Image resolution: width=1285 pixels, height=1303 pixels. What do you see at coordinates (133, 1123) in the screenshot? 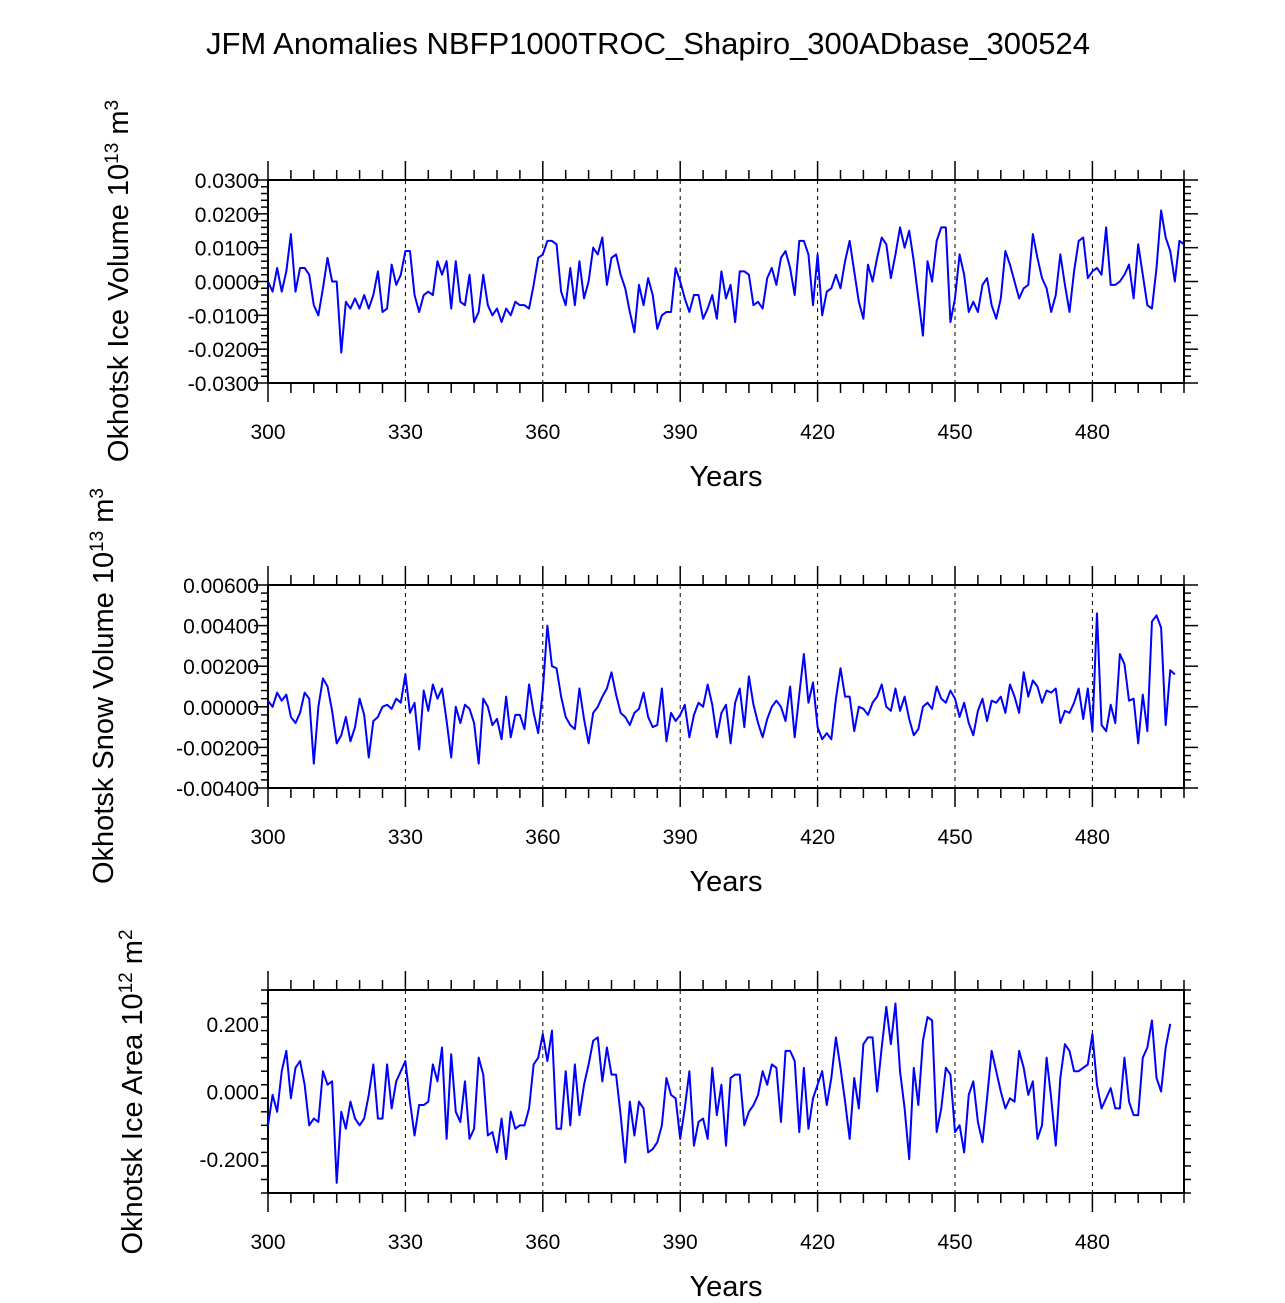
I see `y-axis-title-text: Okhotsk Ice Area 10` at bounding box center [133, 1123].